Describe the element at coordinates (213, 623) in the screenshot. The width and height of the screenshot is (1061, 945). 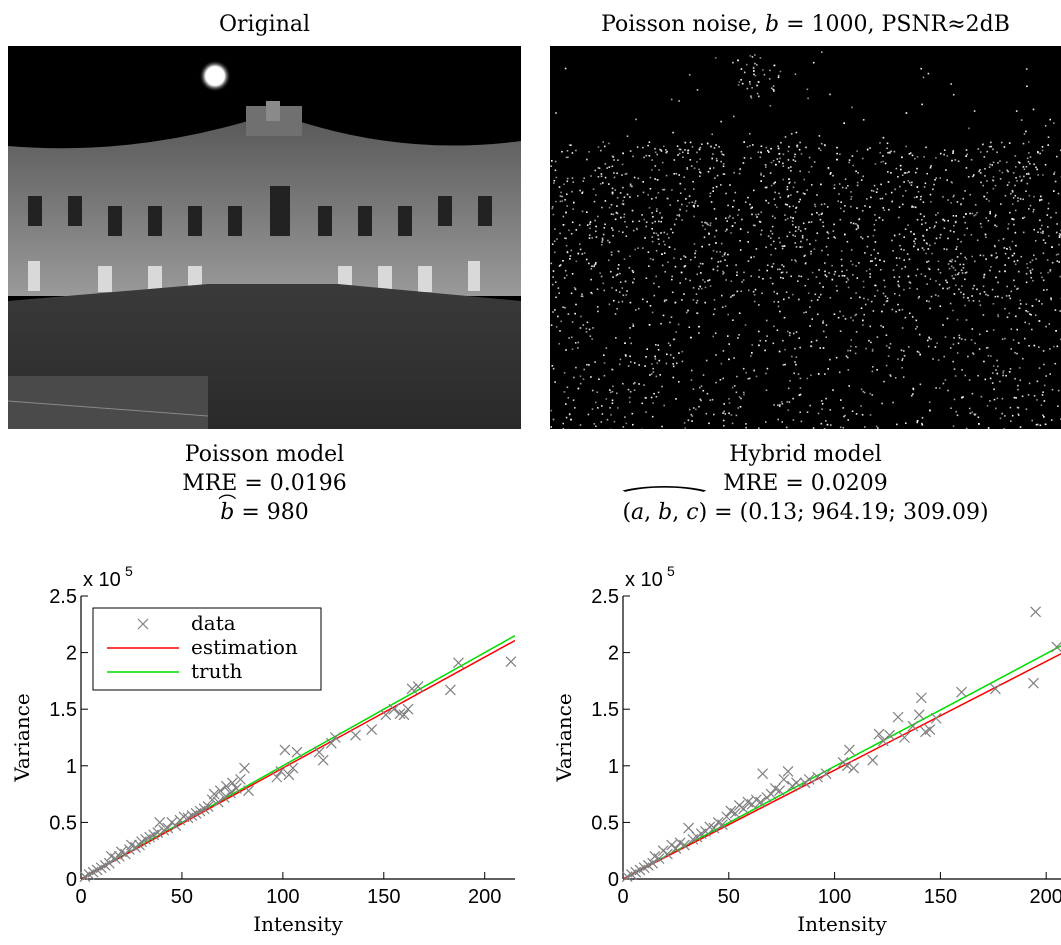
I see `legend-label-data: data` at that location.